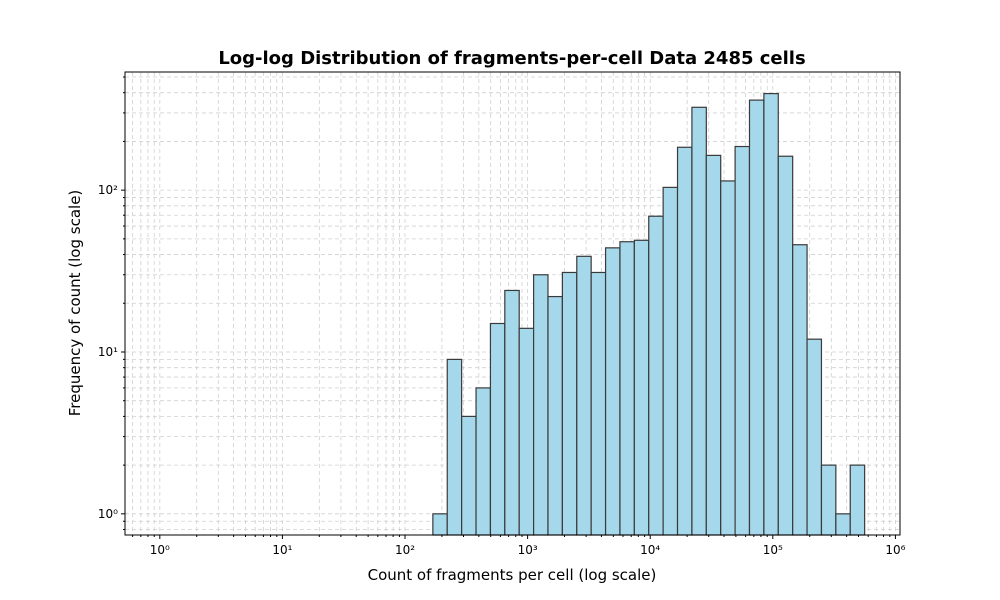  Describe the element at coordinates (108, 190) in the screenshot. I see `y-tick-label: 10²` at that location.